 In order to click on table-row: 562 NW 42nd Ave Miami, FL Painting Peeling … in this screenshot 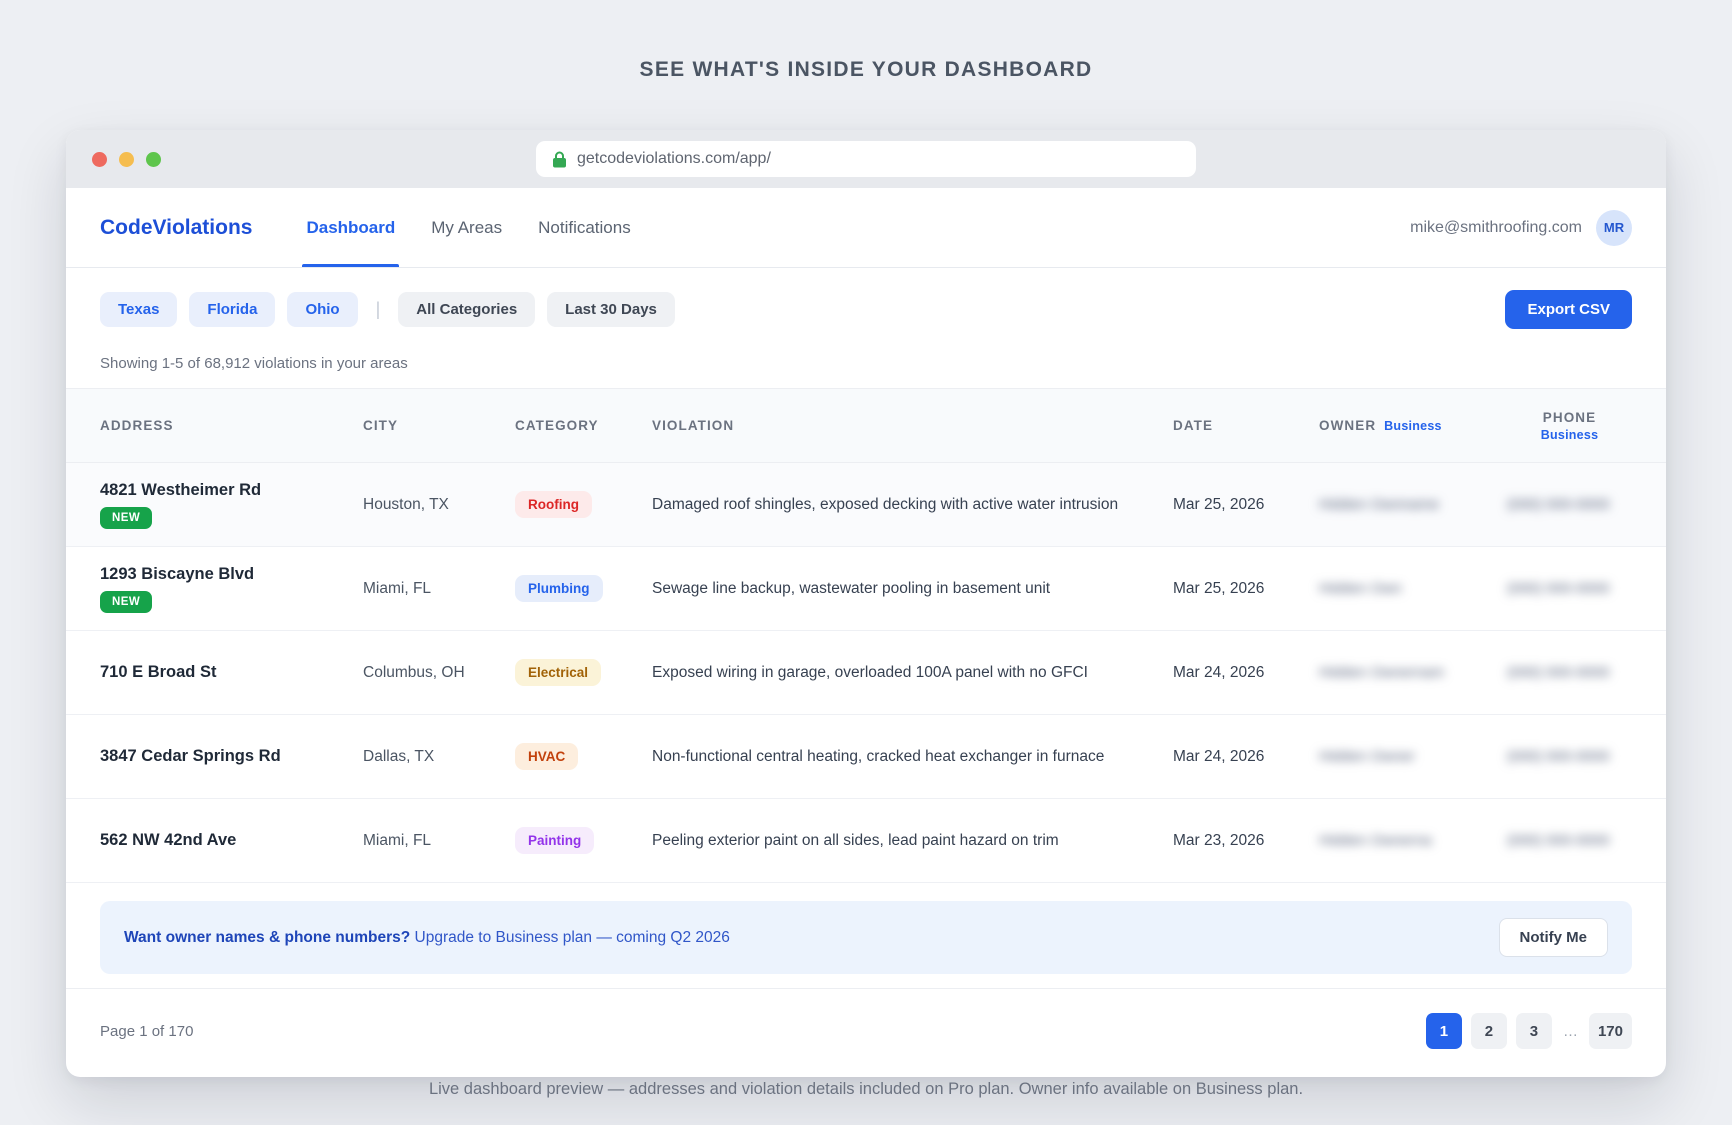, I will do `click(866, 841)`.